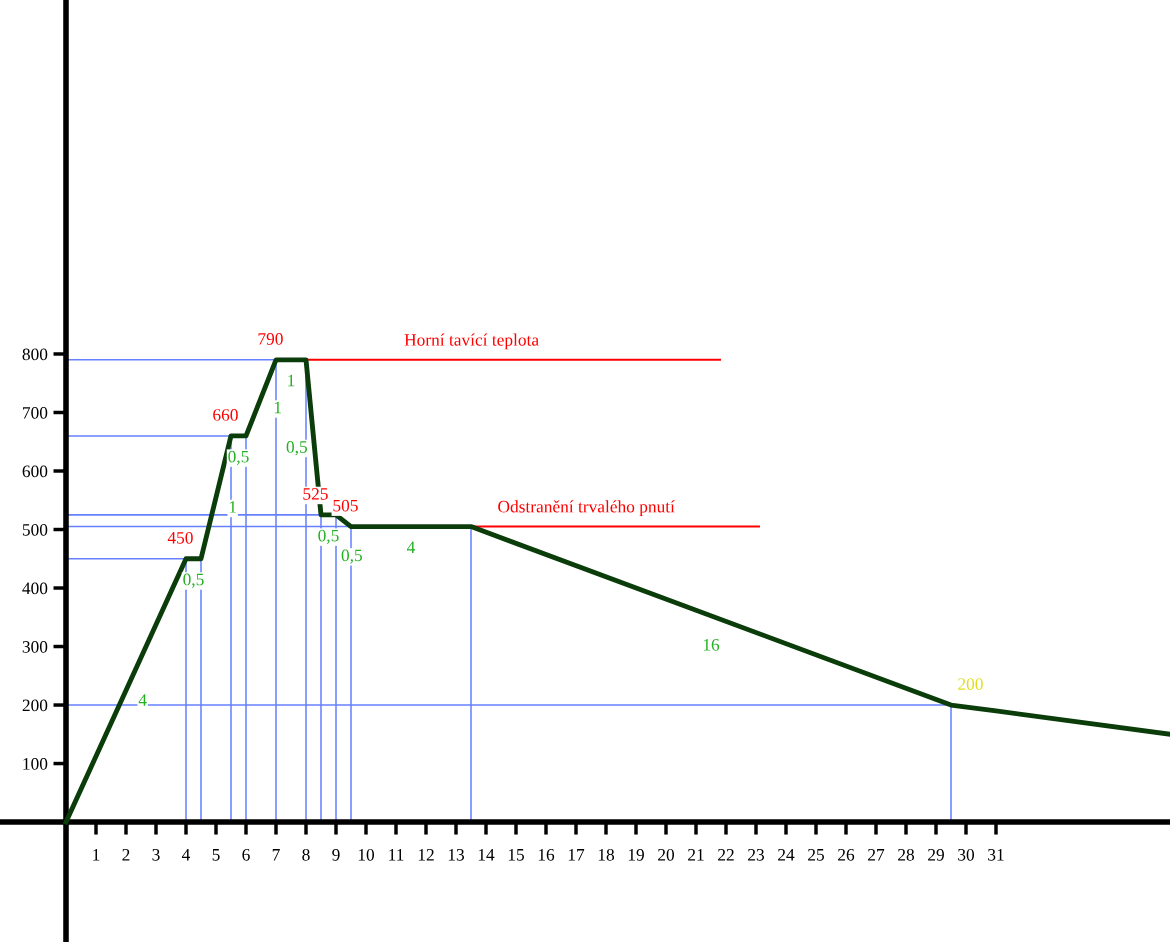  Describe the element at coordinates (225, 415) in the screenshot. I see `annotation: 660` at that location.